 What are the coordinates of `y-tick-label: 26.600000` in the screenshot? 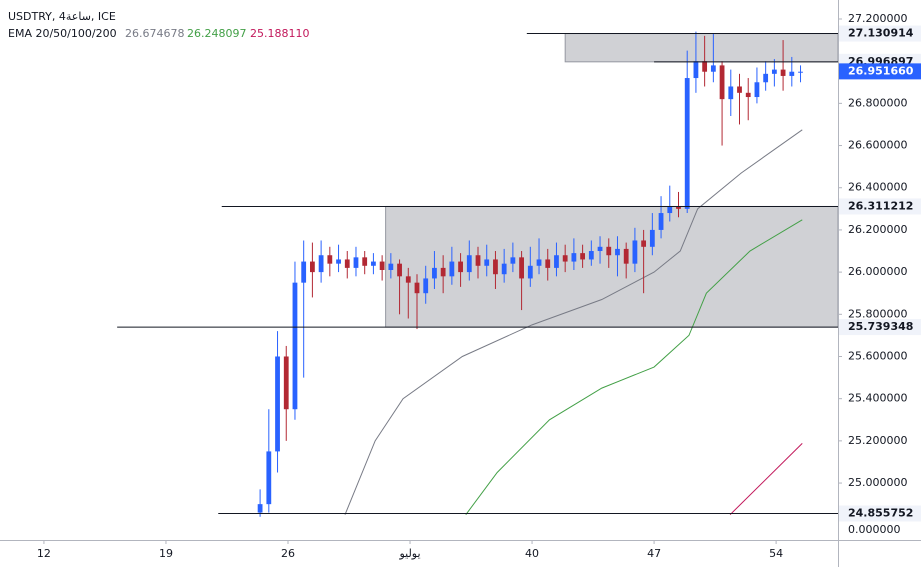 It's located at (878, 145).